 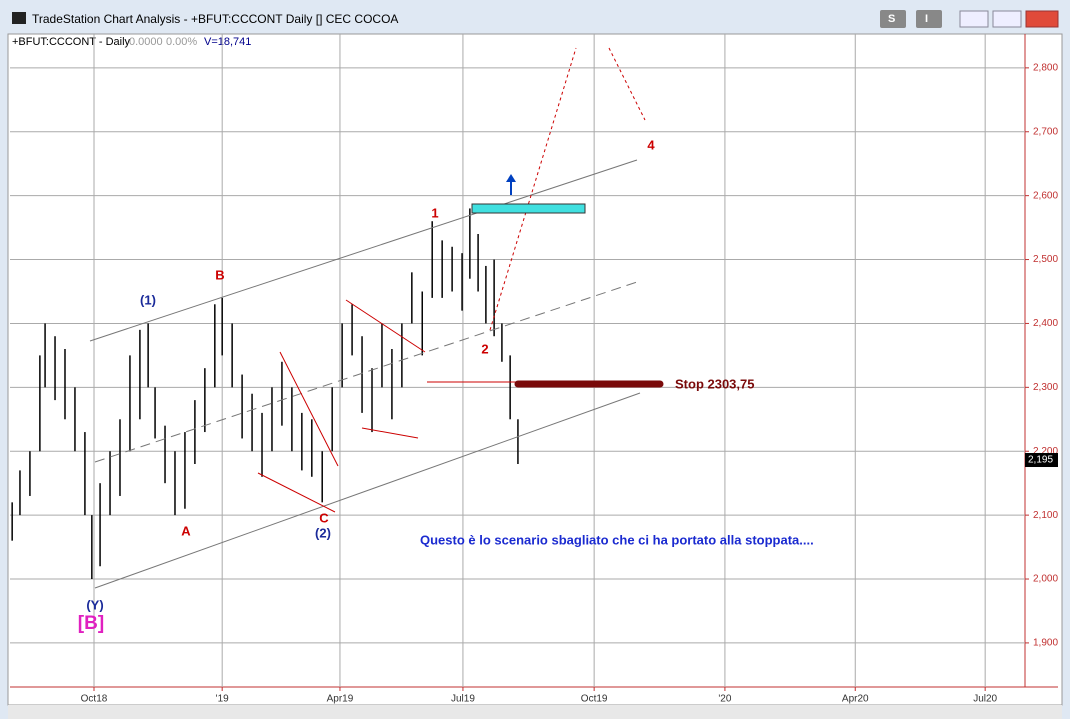 I want to click on x-tick-label: Jul19, so click(x=463, y=699).